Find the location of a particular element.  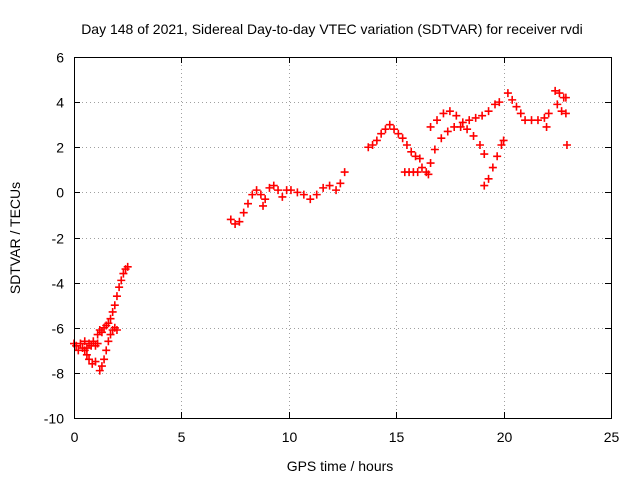

x-tick-label: 0 is located at coordinates (75, 437).